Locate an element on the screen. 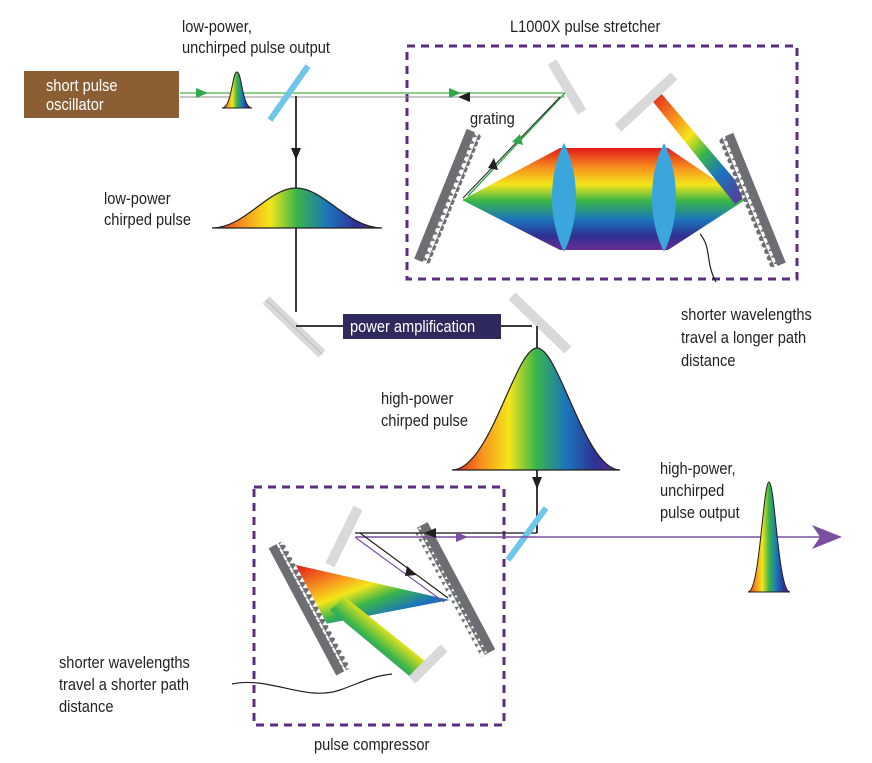  stretcher-return-beam is located at coordinates (511, 147).